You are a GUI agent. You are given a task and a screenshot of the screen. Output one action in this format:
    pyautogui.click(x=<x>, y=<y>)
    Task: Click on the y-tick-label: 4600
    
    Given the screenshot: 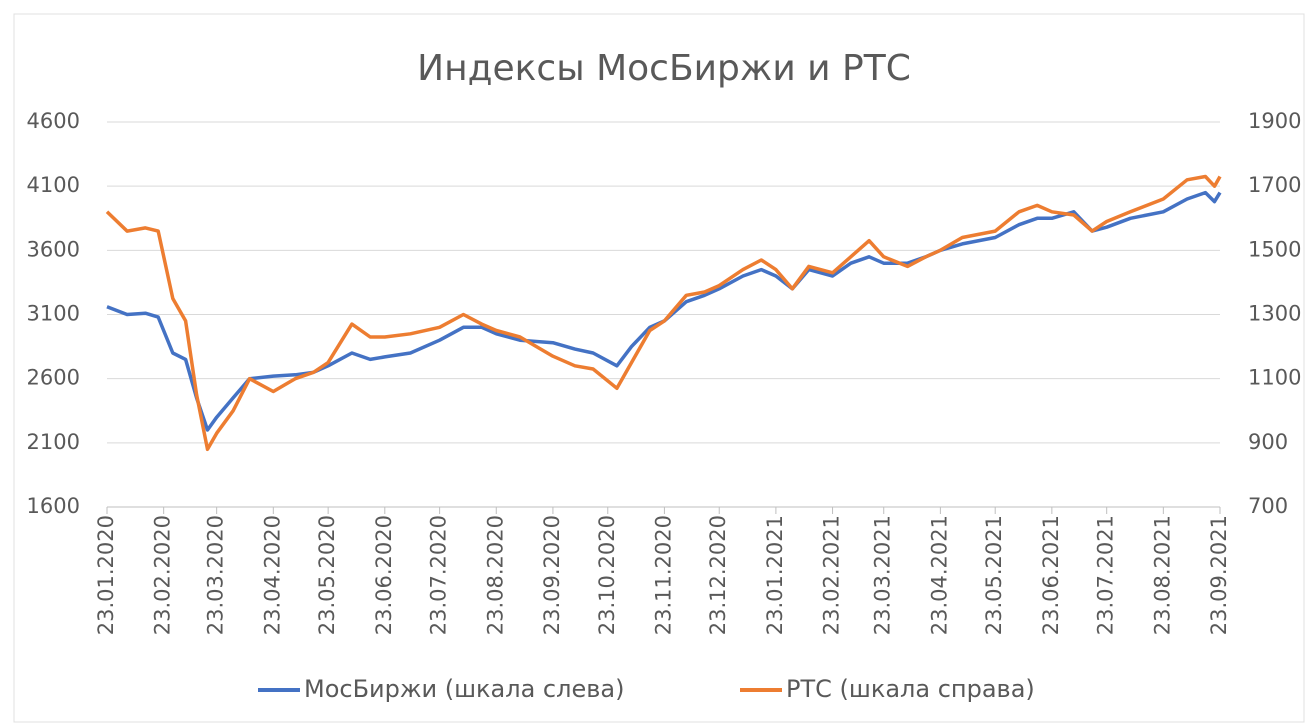 What is the action you would take?
    pyautogui.click(x=53, y=121)
    